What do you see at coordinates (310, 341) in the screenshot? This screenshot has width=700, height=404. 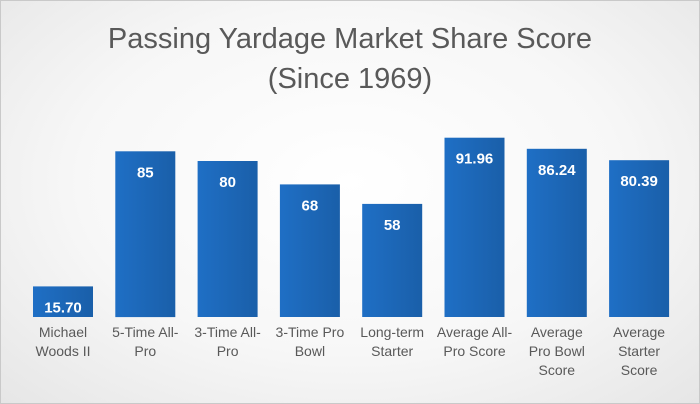 I see `category-label-3: 3-Time Pro Bowl` at bounding box center [310, 341].